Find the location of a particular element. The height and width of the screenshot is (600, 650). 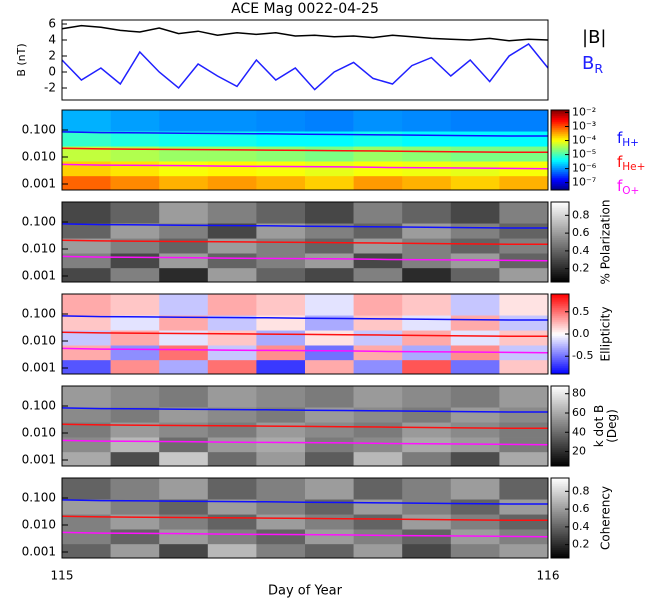

colorbar-tick-label: -0.5 is located at coordinates (582, 355).